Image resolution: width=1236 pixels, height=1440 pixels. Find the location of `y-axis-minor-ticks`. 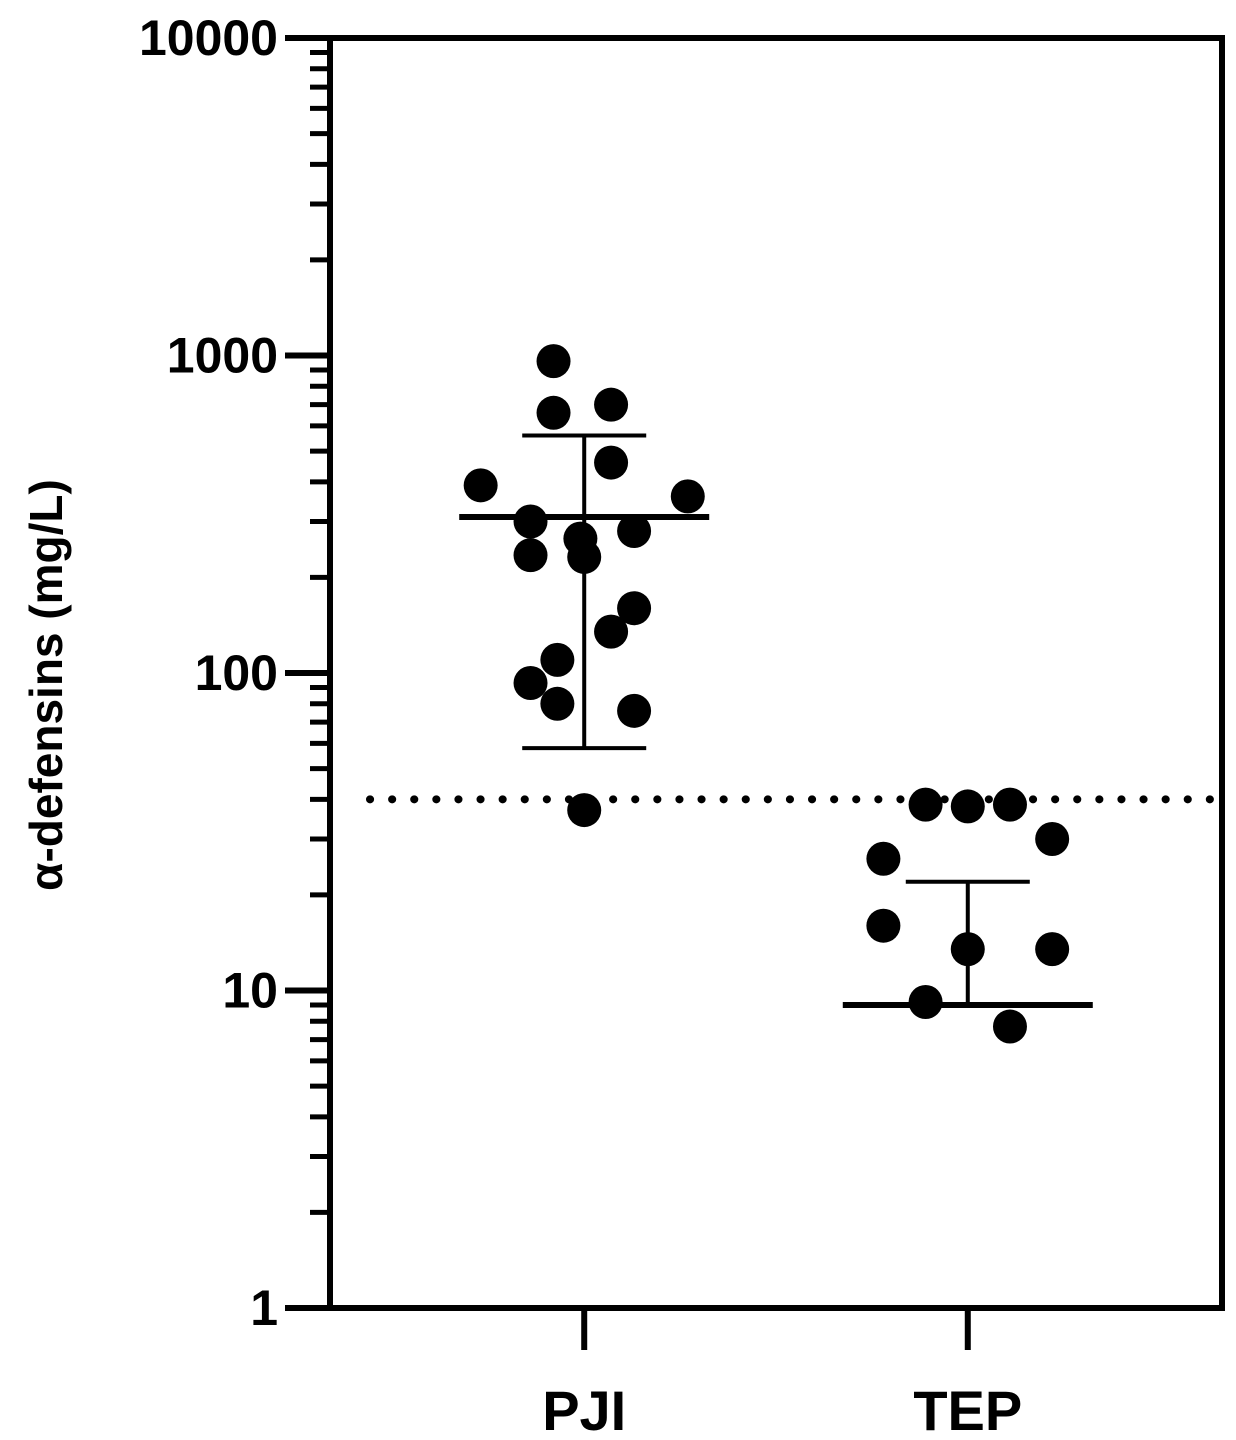

y-axis-minor-ticks is located at coordinates (320, 632).